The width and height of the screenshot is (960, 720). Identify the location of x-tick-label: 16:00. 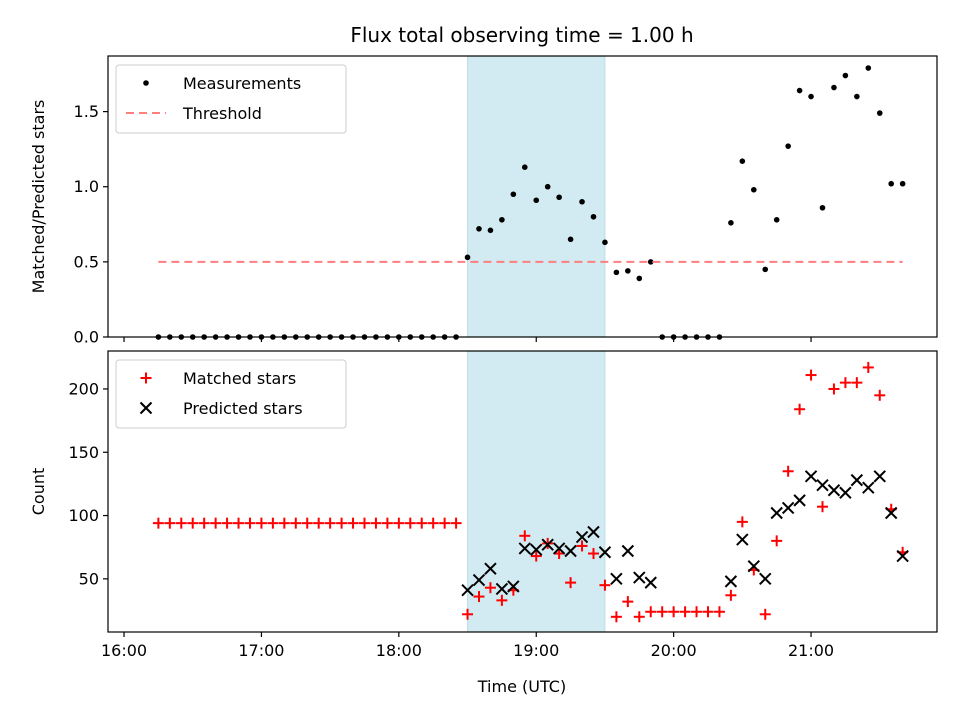
(124, 650).